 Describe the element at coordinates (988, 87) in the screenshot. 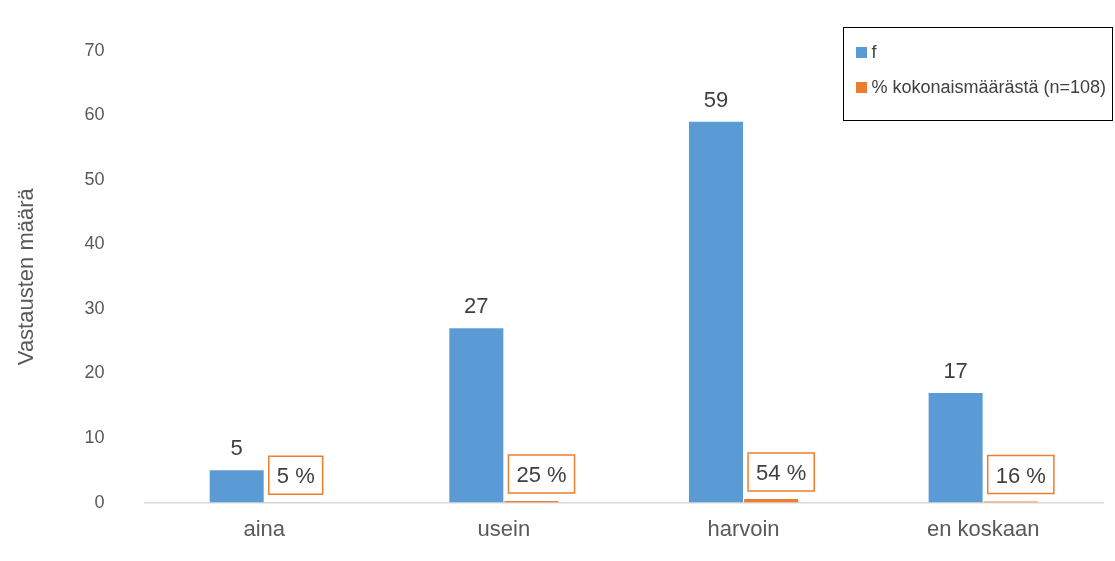

I see `legend-label: % kokonaismäärästä (n=108)` at that location.